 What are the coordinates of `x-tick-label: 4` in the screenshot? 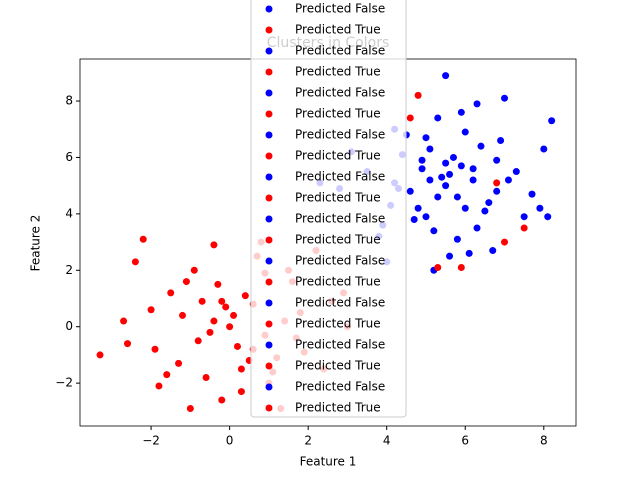 It's located at (387, 441).